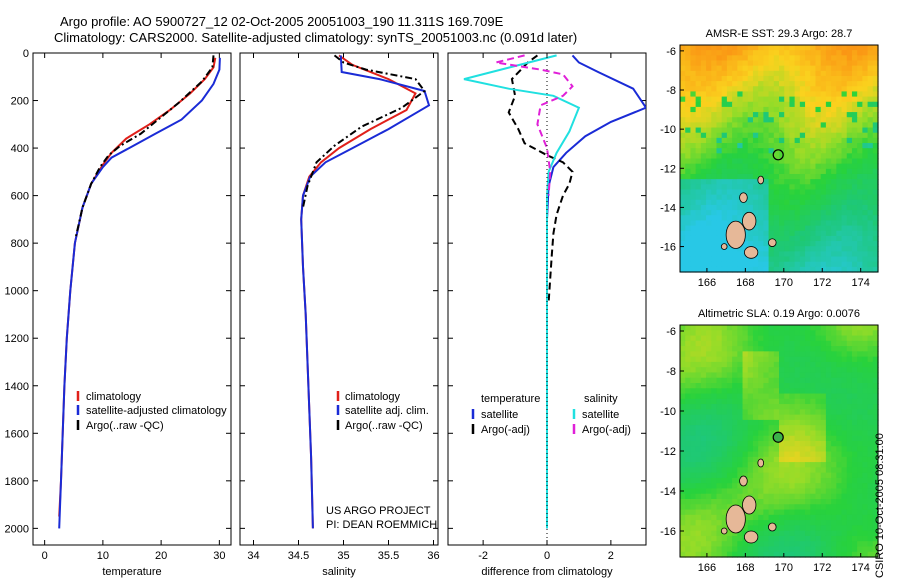 The image size is (900, 580). I want to click on y-tick-label: 1800, so click(17, 482).